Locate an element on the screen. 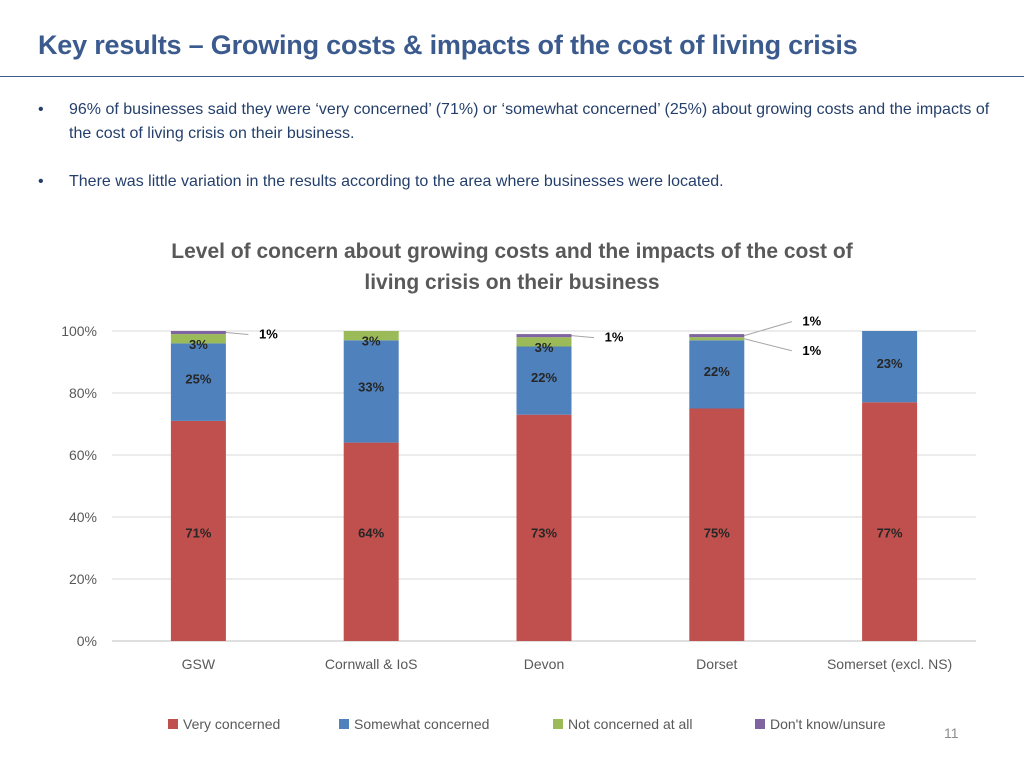 The width and height of the screenshot is (1024, 768). data-label: 33% is located at coordinates (371, 386).